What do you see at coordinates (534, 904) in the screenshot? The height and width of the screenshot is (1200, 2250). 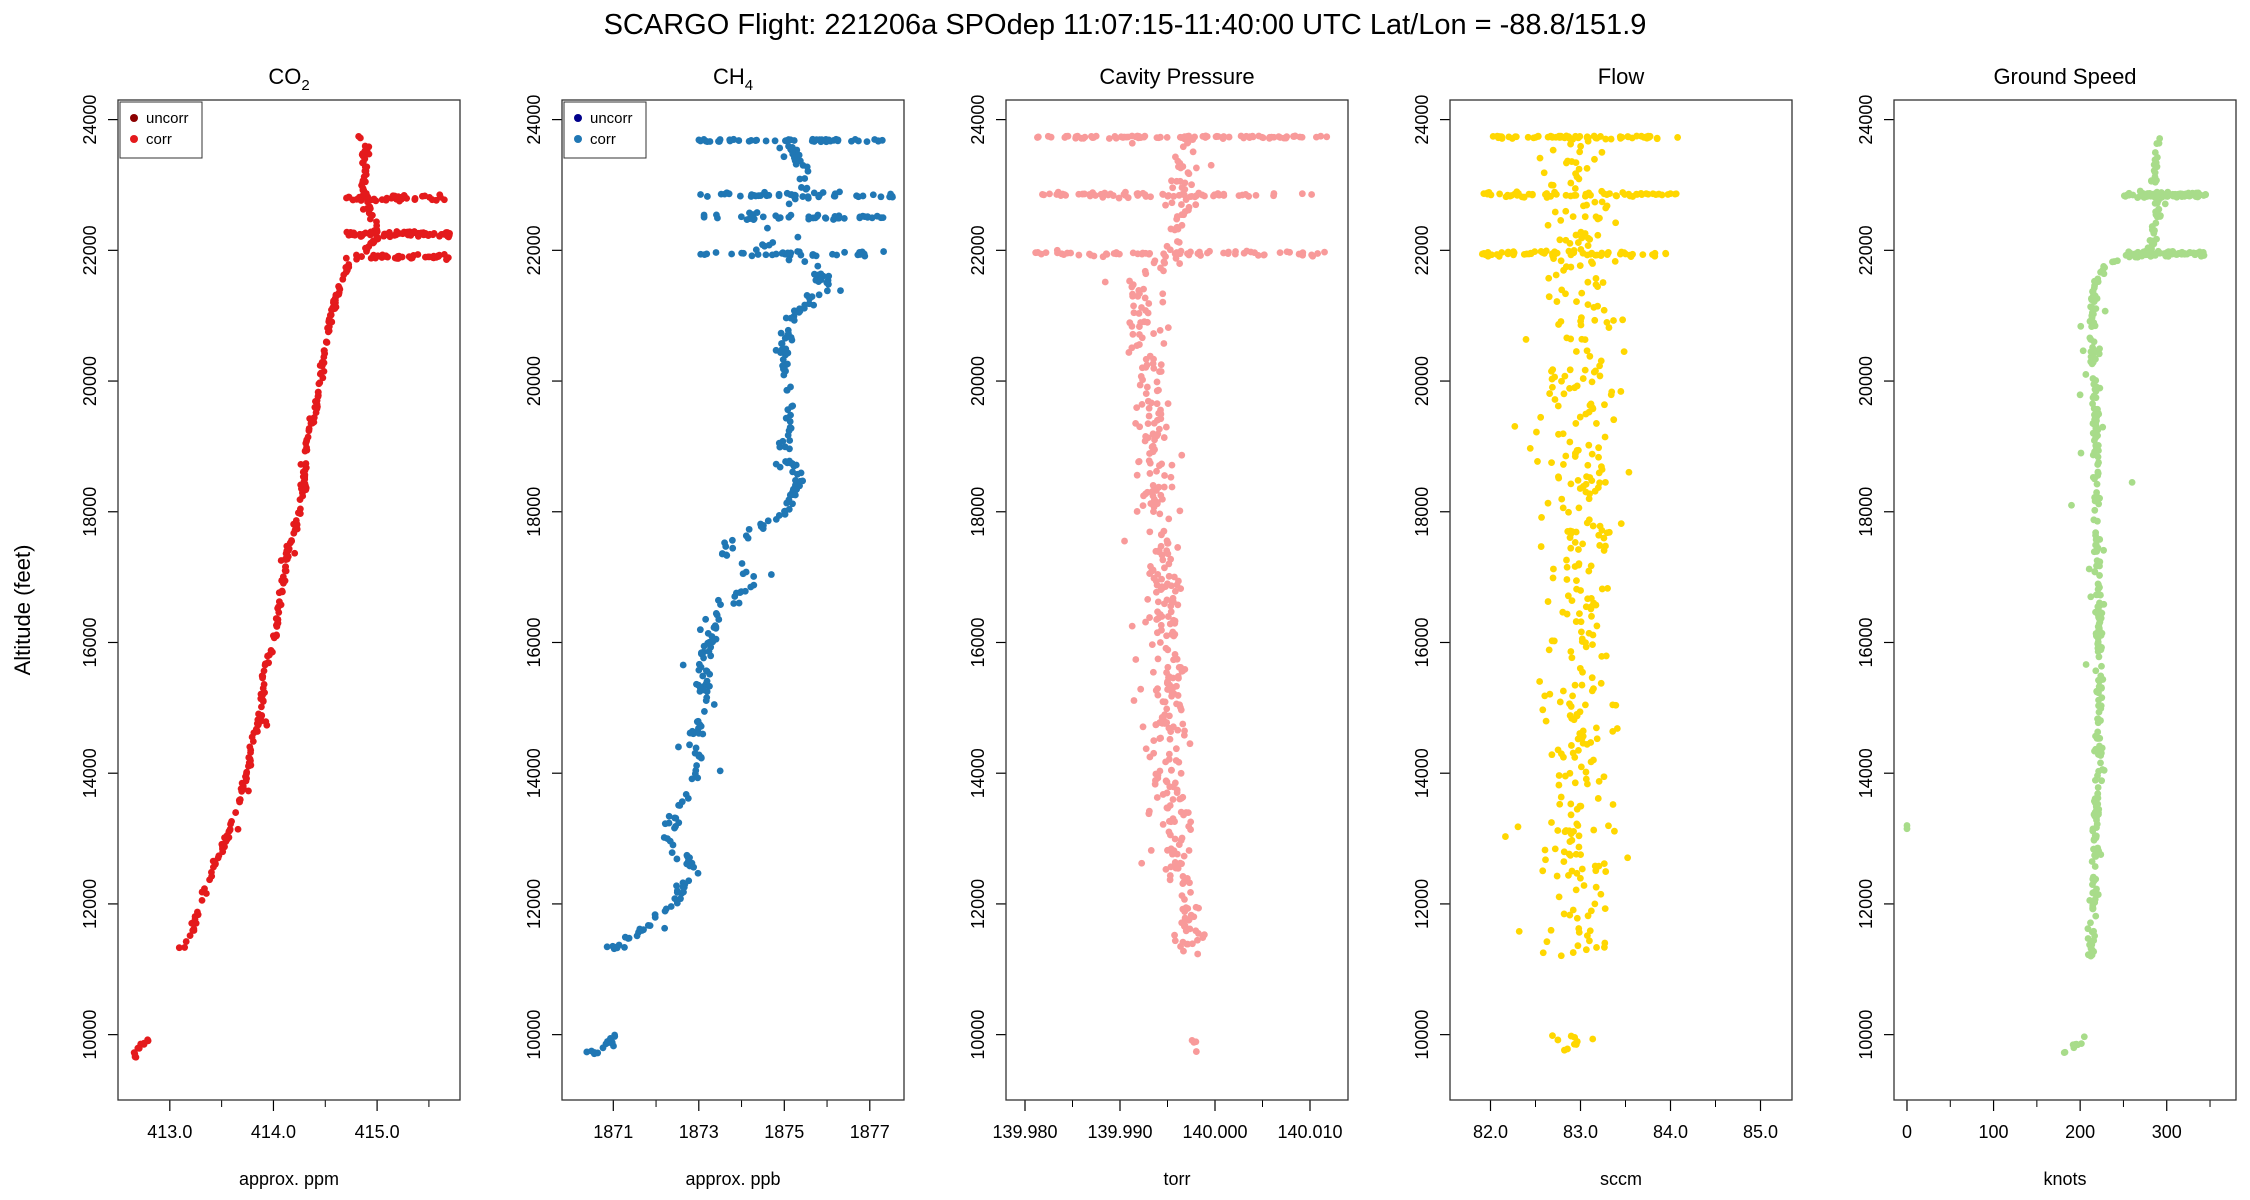 I see `y-tick-label: 12000` at bounding box center [534, 904].